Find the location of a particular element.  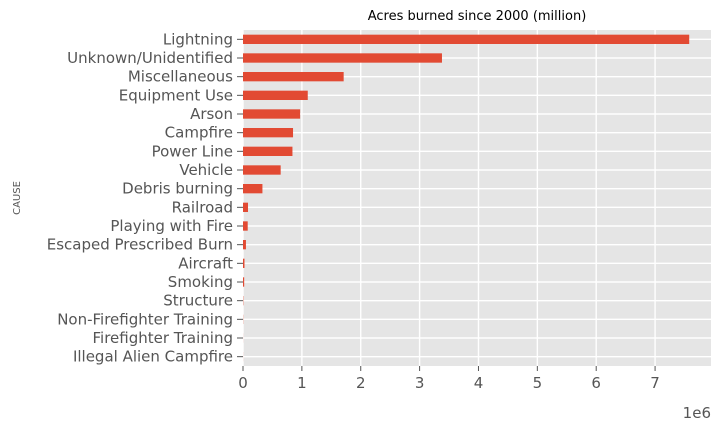

x-tick-label: 4 is located at coordinates (479, 383).